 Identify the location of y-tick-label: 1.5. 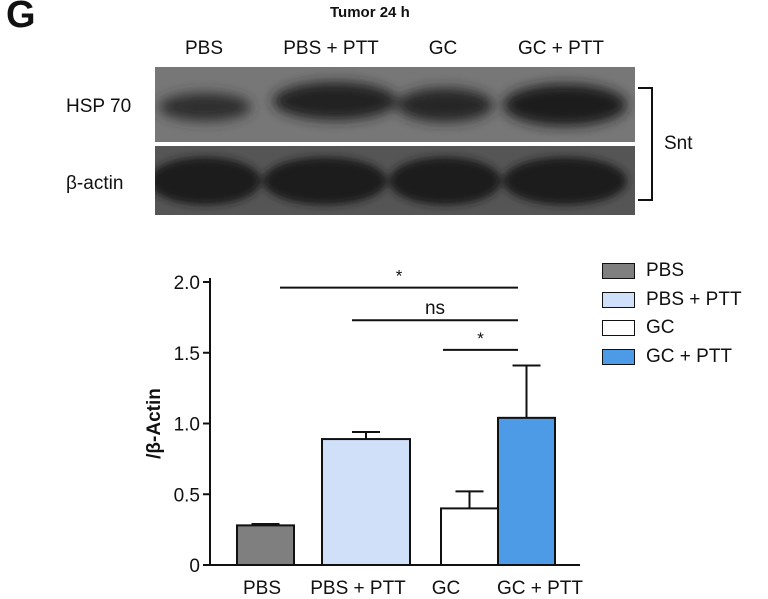
(187, 354).